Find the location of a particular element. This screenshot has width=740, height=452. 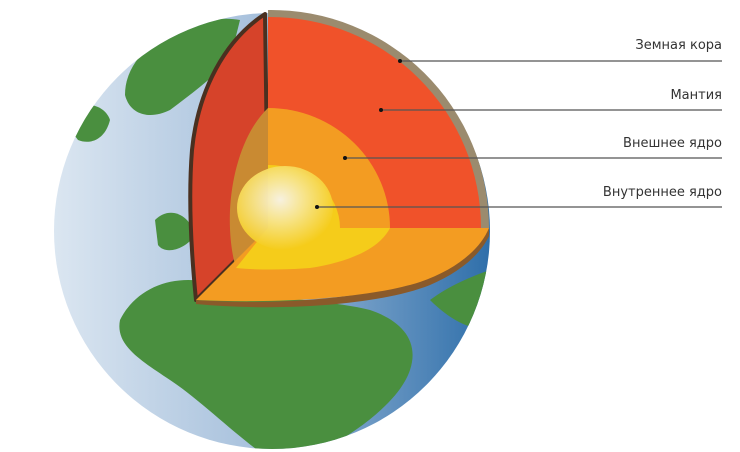

crust-bottom-face is located at coordinates (342, 268).